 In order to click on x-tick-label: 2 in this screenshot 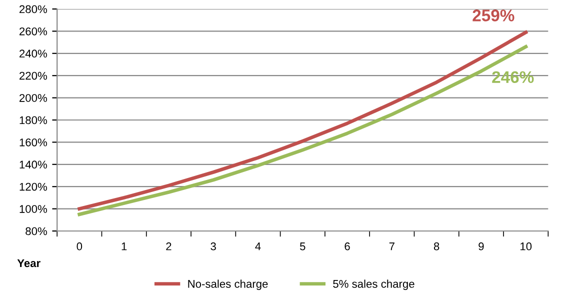, I will do `click(169, 246)`.